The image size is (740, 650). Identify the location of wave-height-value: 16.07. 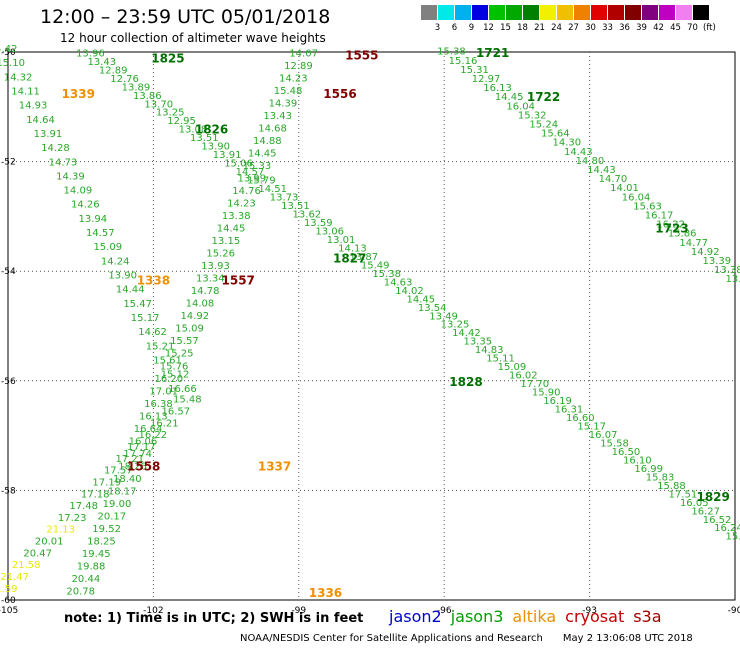
(603, 435).